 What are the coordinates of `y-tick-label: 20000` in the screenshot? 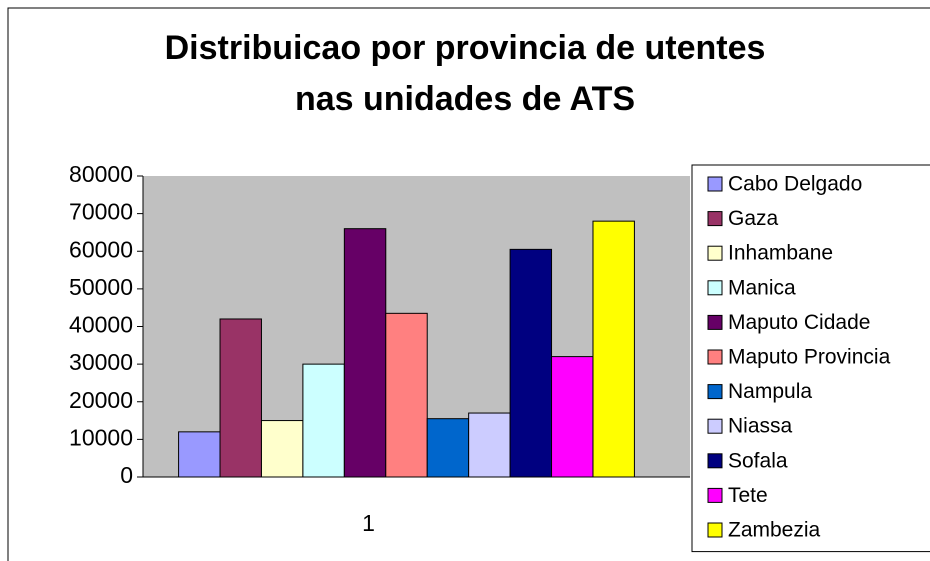 It's located at (101, 400).